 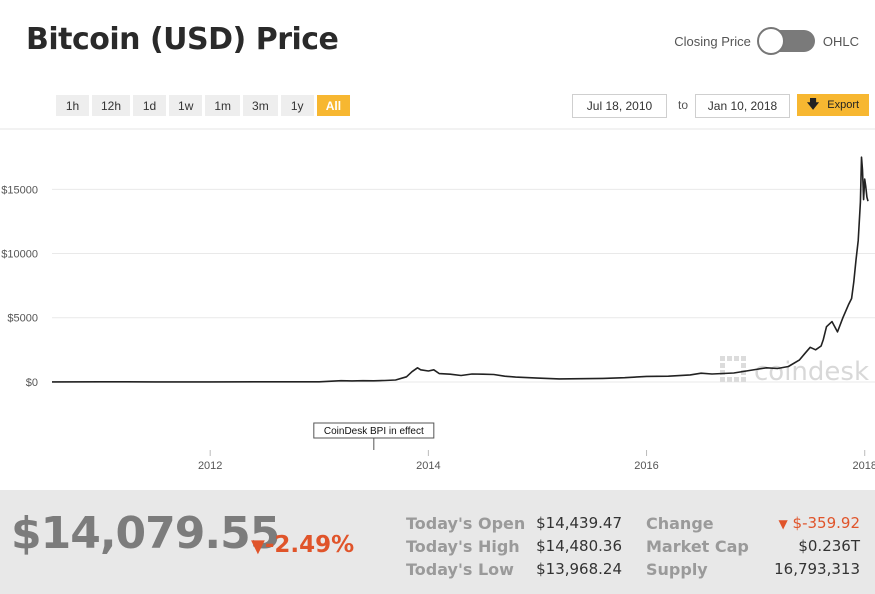 What do you see at coordinates (579, 523) in the screenshot?
I see `stat-value-open: $14,439.47` at bounding box center [579, 523].